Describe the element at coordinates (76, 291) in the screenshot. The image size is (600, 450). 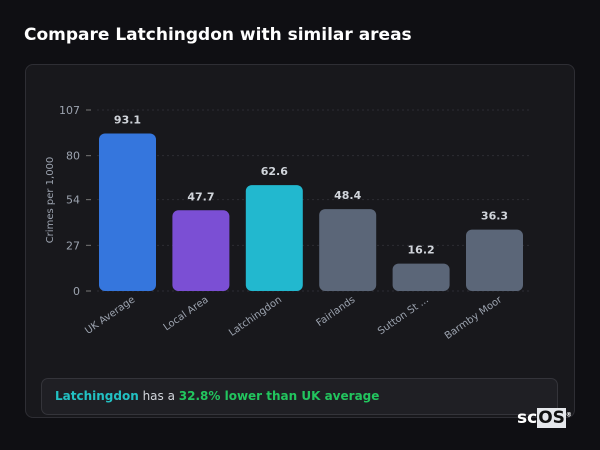
I see `y-tick-label: 0` at that location.